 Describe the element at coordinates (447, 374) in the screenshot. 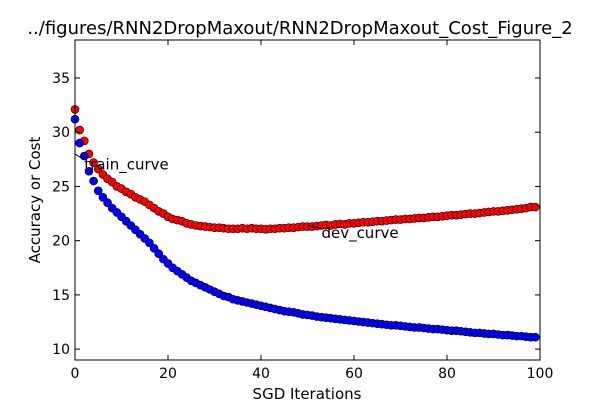

I see `x-tick-label: 80` at that location.